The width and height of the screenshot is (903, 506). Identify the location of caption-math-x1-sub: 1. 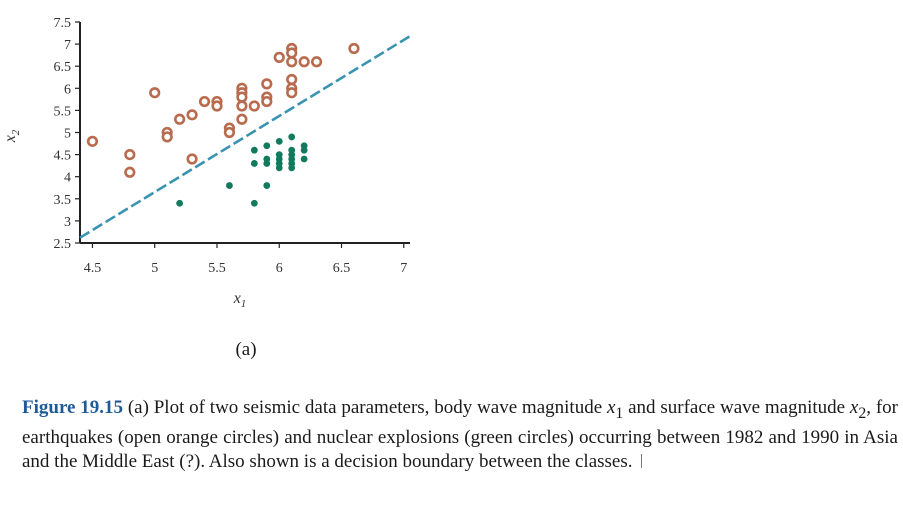
(619, 413).